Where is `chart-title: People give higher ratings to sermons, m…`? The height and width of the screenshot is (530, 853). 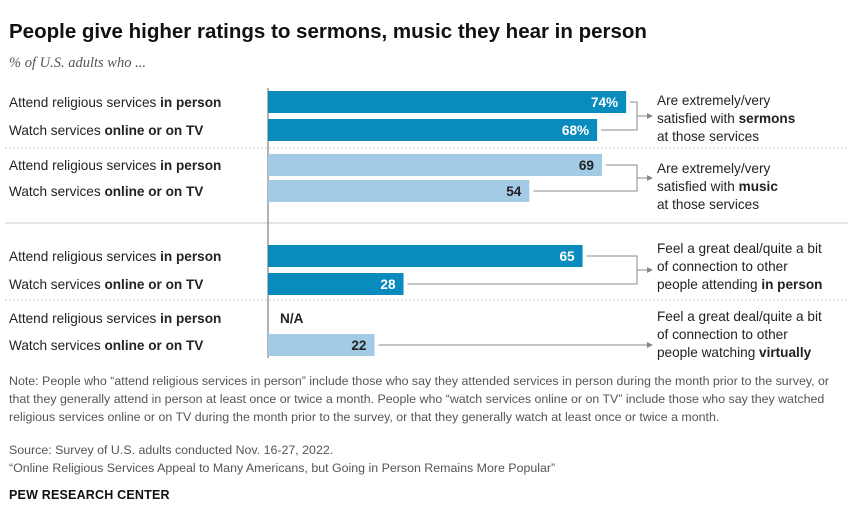 chart-title: People give higher ratings to sermons, m… is located at coordinates (328, 31).